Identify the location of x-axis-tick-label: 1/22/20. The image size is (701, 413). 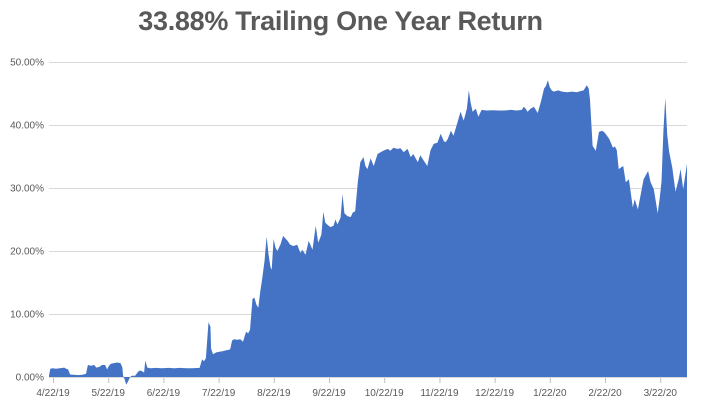
(550, 393).